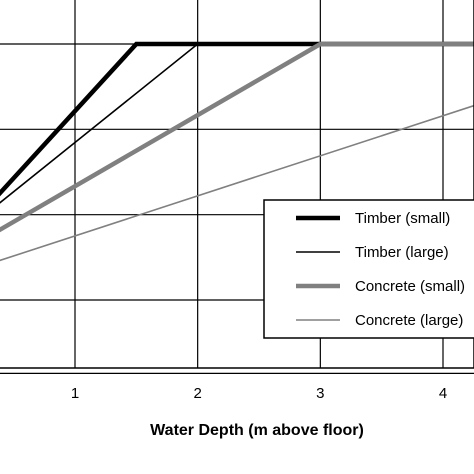 Image resolution: width=474 pixels, height=474 pixels. Describe the element at coordinates (320, 393) in the screenshot. I see `x-tick-label: 3` at that location.